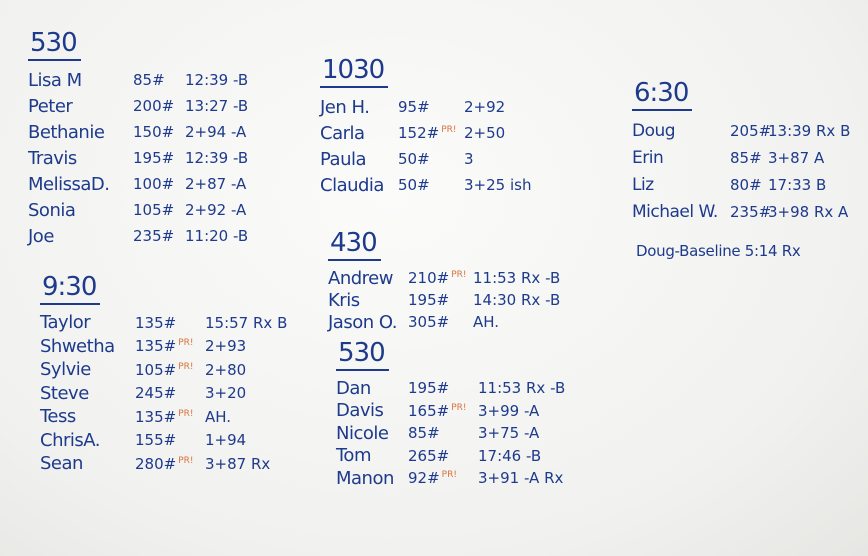 The image size is (868, 556). What do you see at coordinates (431, 107) in the screenshot?
I see `weight-cell: 95#` at bounding box center [431, 107].